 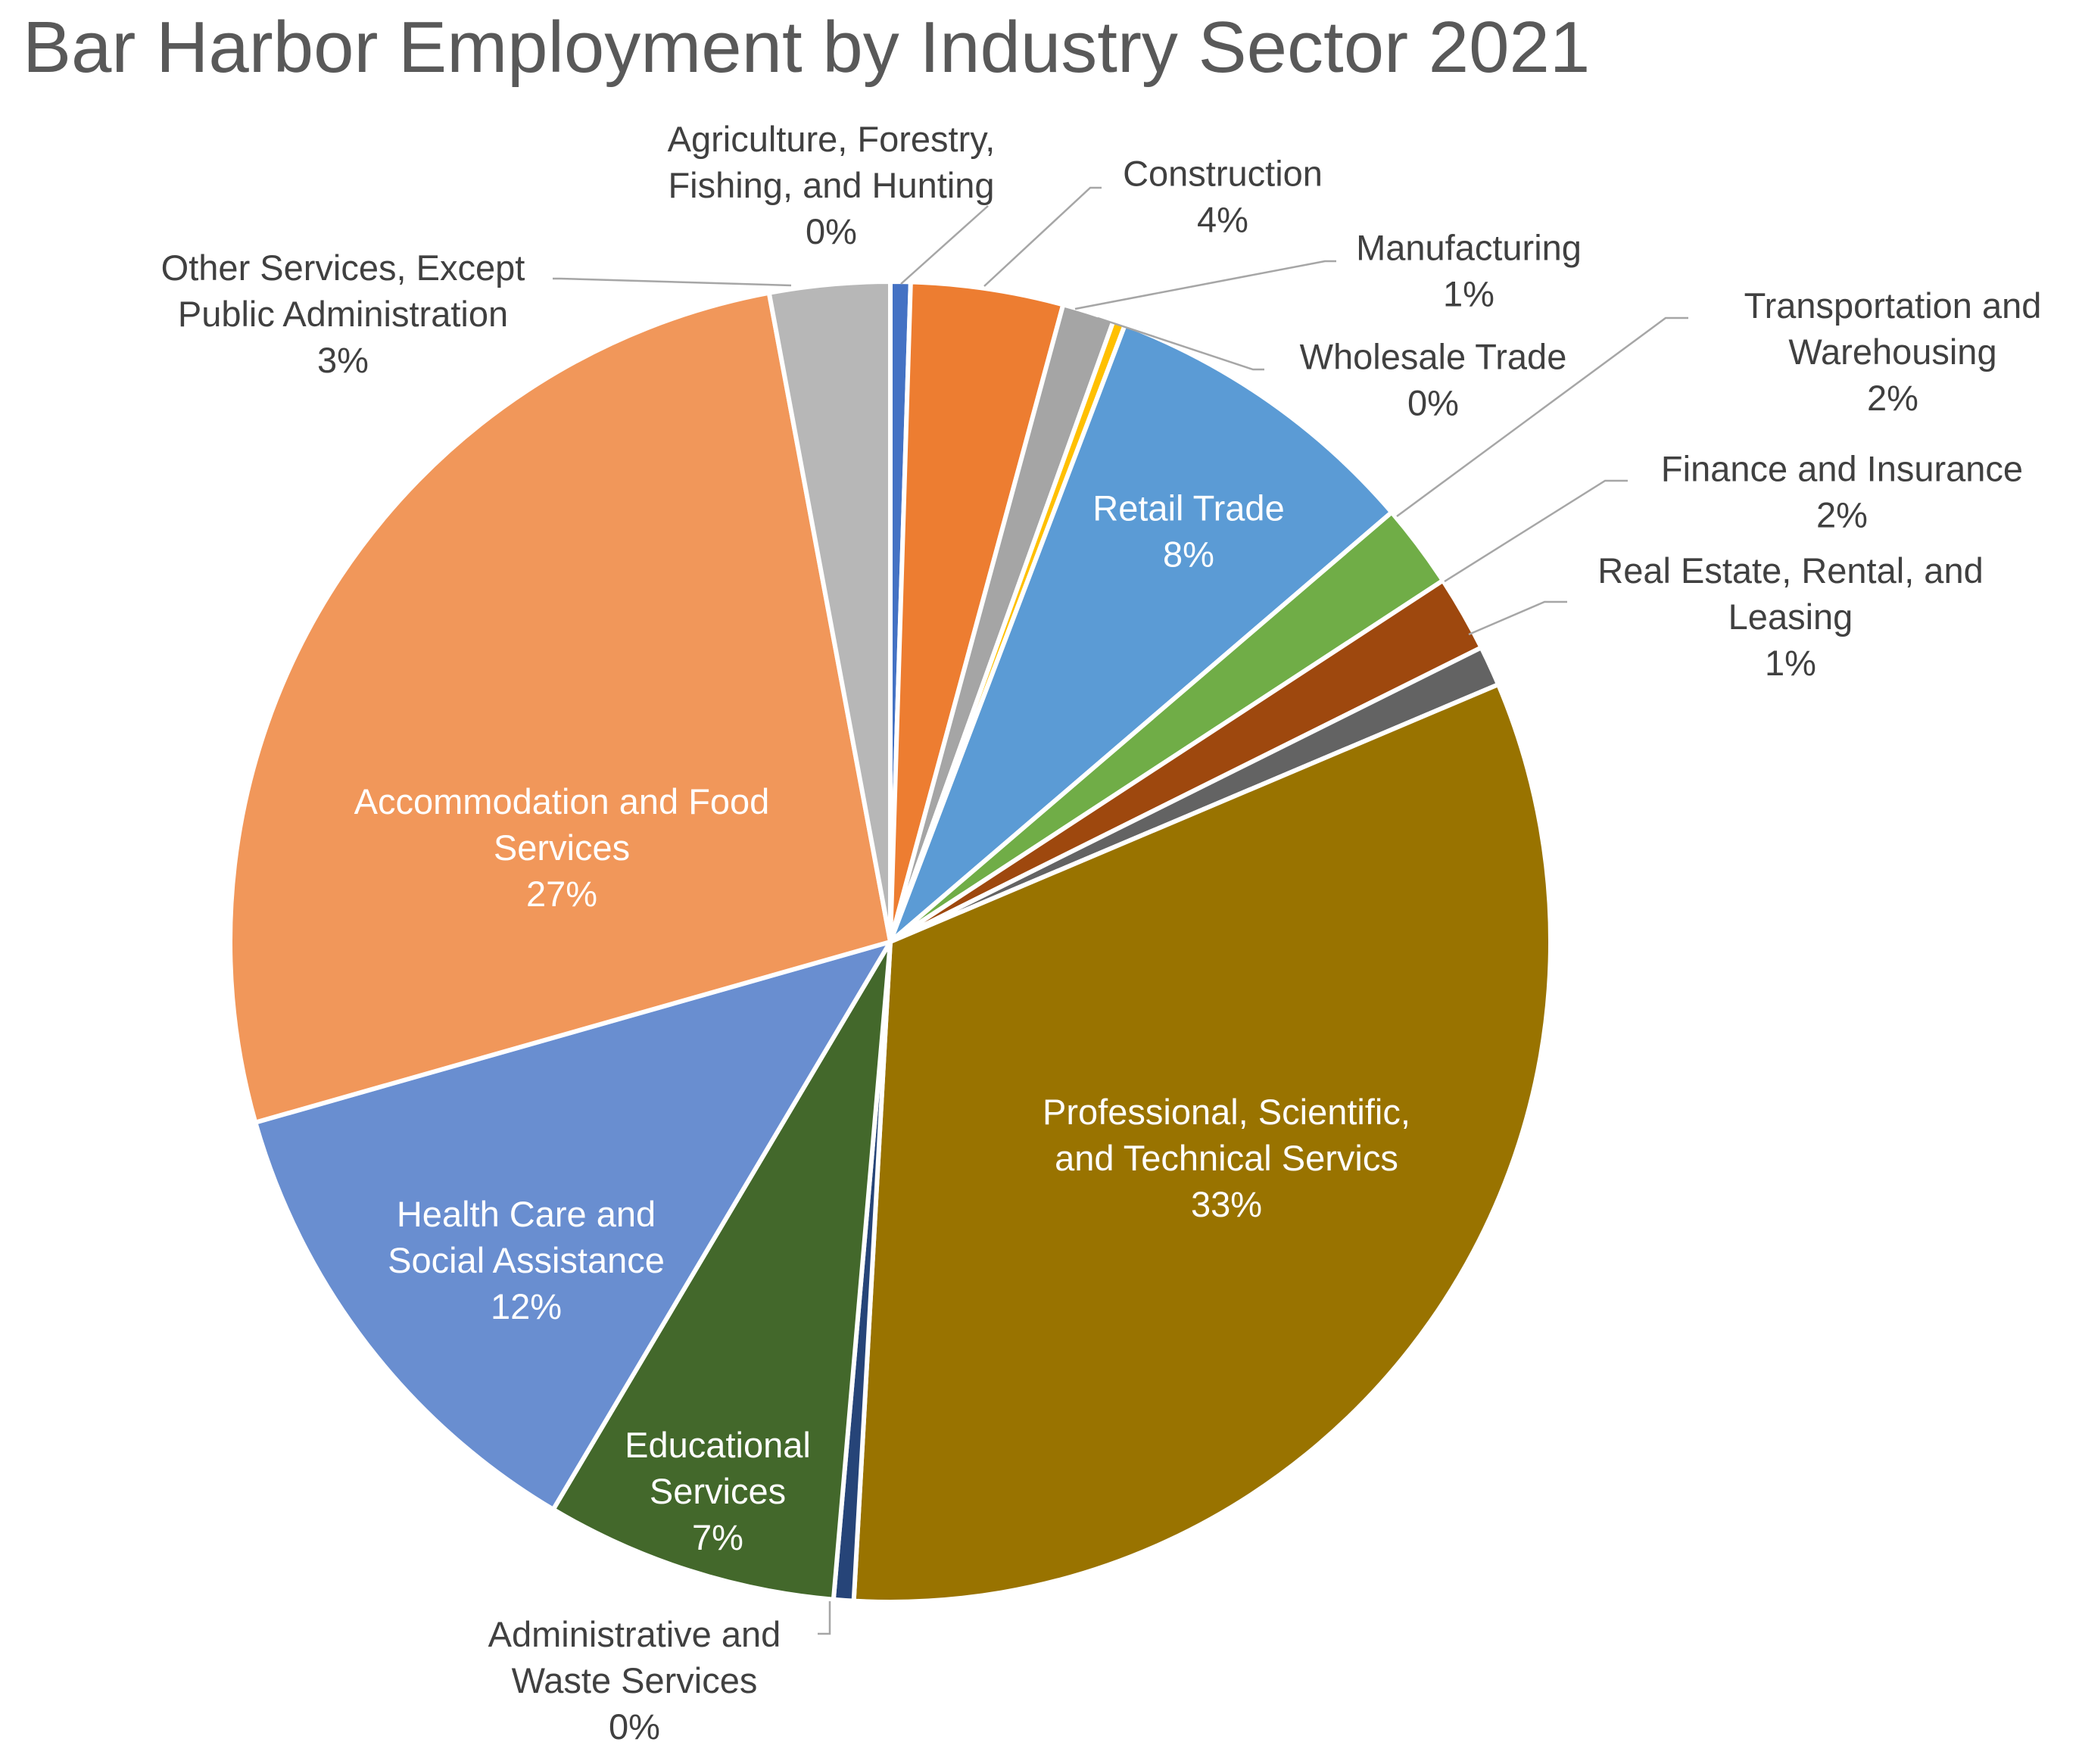 I want to click on slice-category-label: Fishing, and Hunting, so click(x=831, y=185).